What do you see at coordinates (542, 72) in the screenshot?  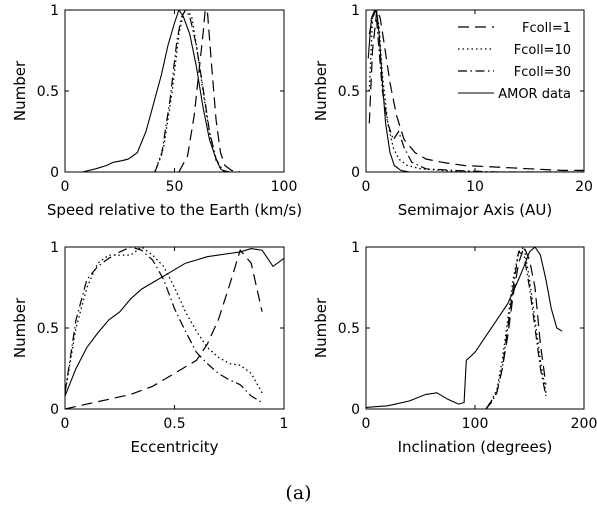 I see `legend-label: Fcoll=30` at bounding box center [542, 72].